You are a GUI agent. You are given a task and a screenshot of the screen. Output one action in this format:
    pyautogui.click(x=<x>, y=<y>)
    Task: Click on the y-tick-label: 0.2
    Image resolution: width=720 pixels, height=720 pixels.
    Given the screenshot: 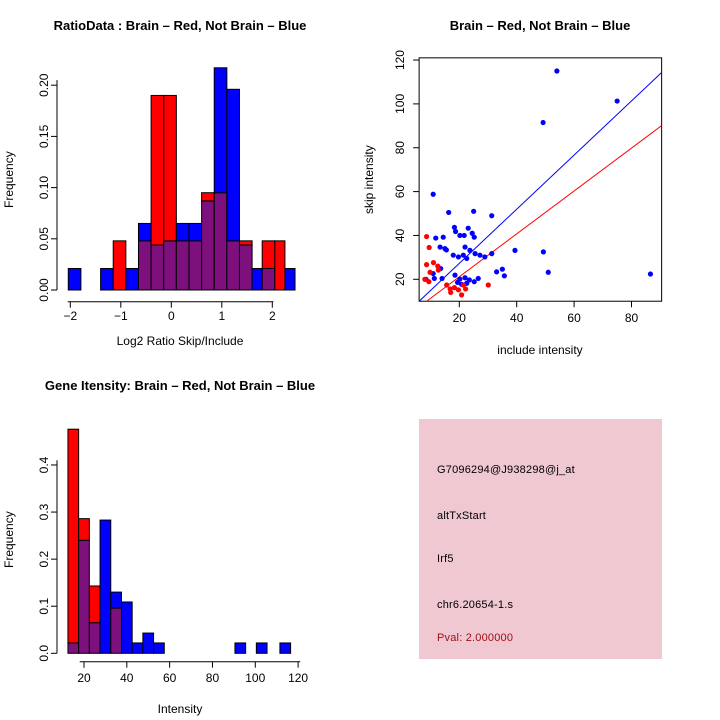 What is the action you would take?
    pyautogui.click(x=44, y=558)
    